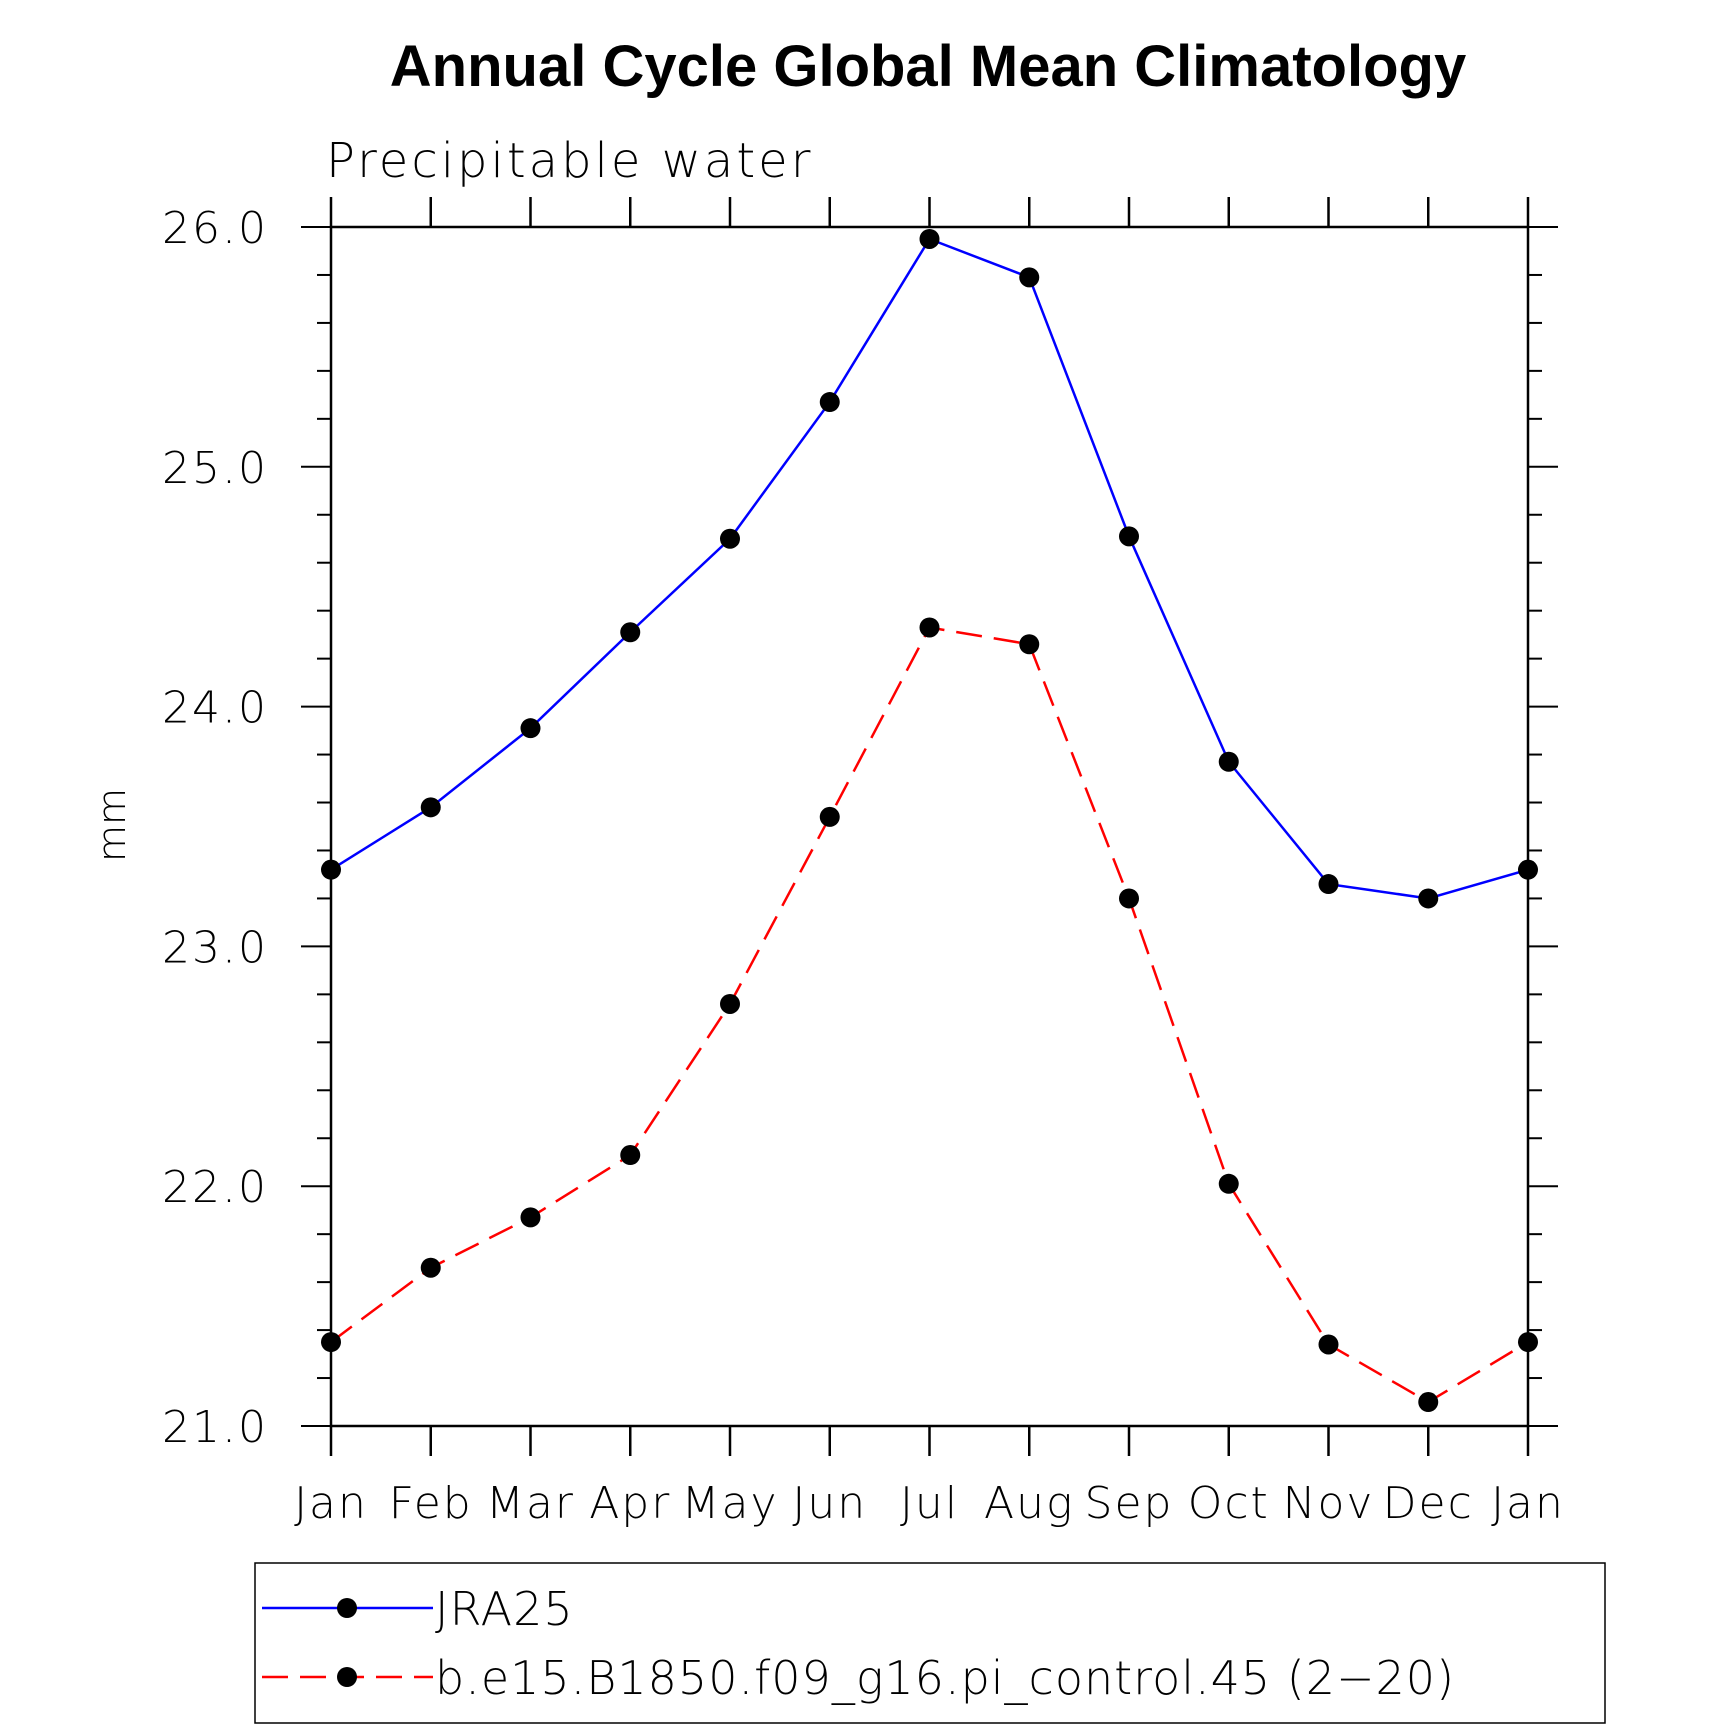 This screenshot has width=1710, height=1729. Describe the element at coordinates (945, 1678) in the screenshot. I see `legend-label-model: b.e15.B1850.f09_g16.pi_control.45 (2−20)` at that location.